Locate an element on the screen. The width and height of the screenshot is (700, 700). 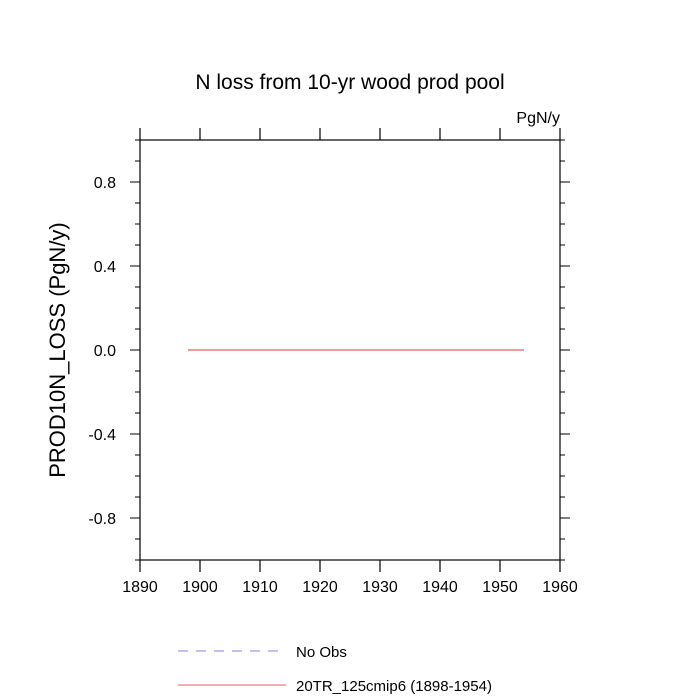
x-tick-label: 1930 is located at coordinates (380, 587).